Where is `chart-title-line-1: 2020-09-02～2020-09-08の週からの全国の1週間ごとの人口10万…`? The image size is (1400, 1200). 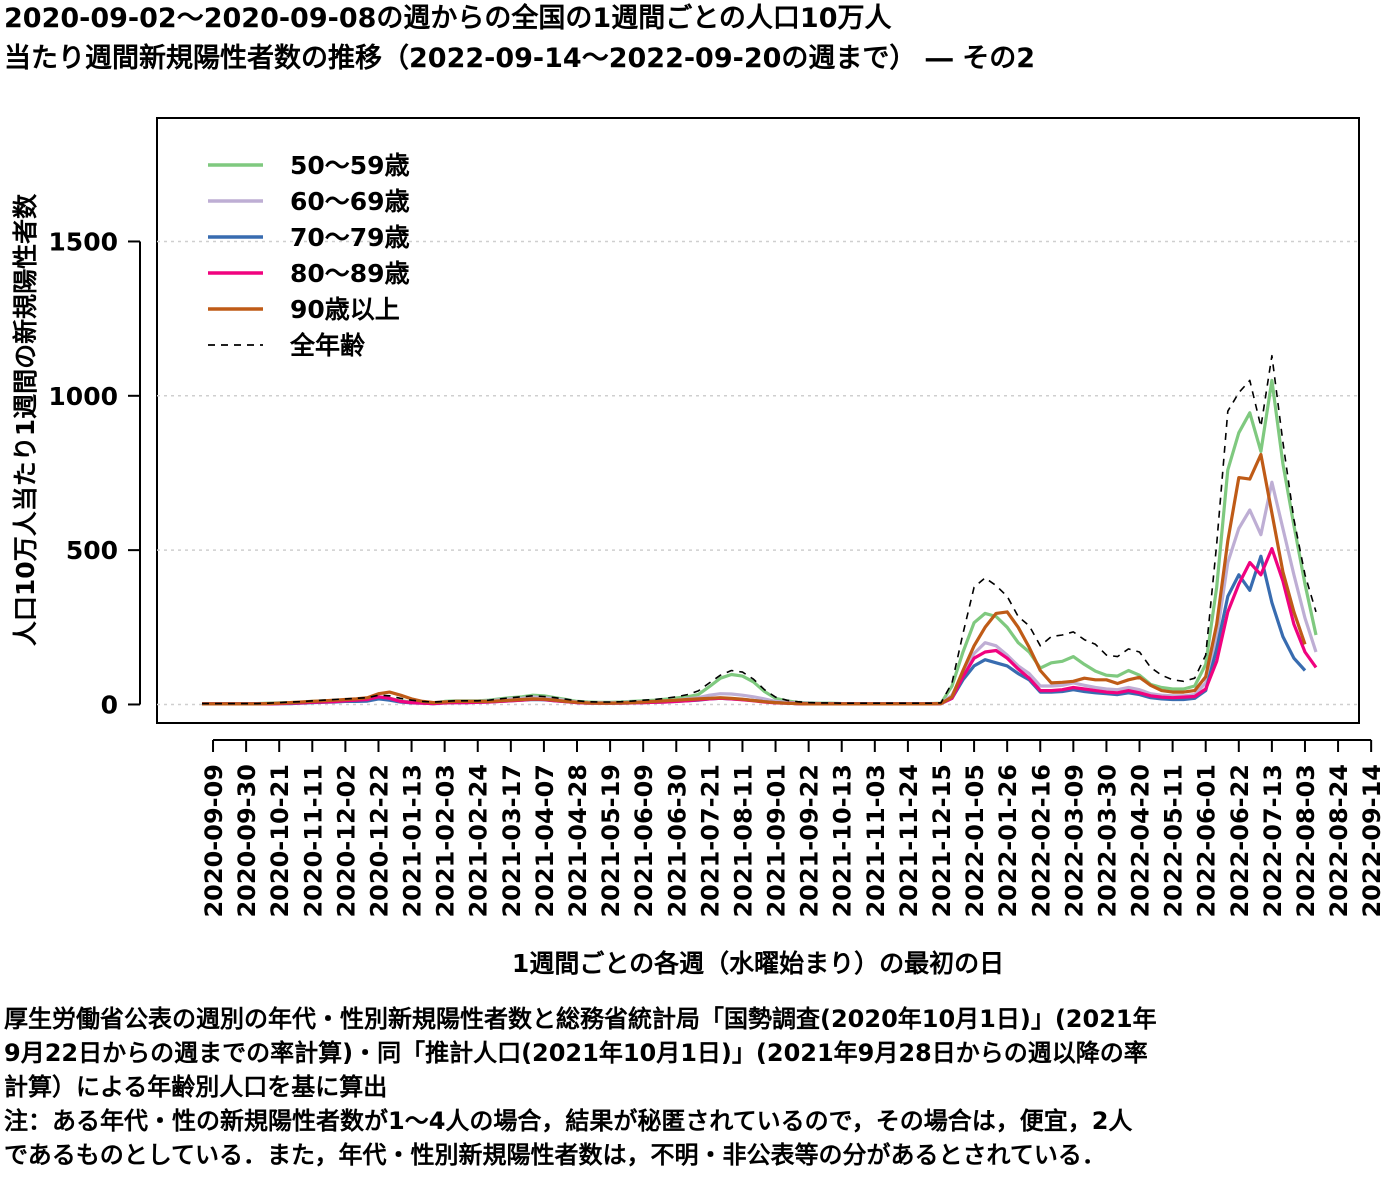
chart-title-line-1: 2020-09-02～2020-09-08の週からの全国の1週間ごとの人口10万… is located at coordinates (448, 18).